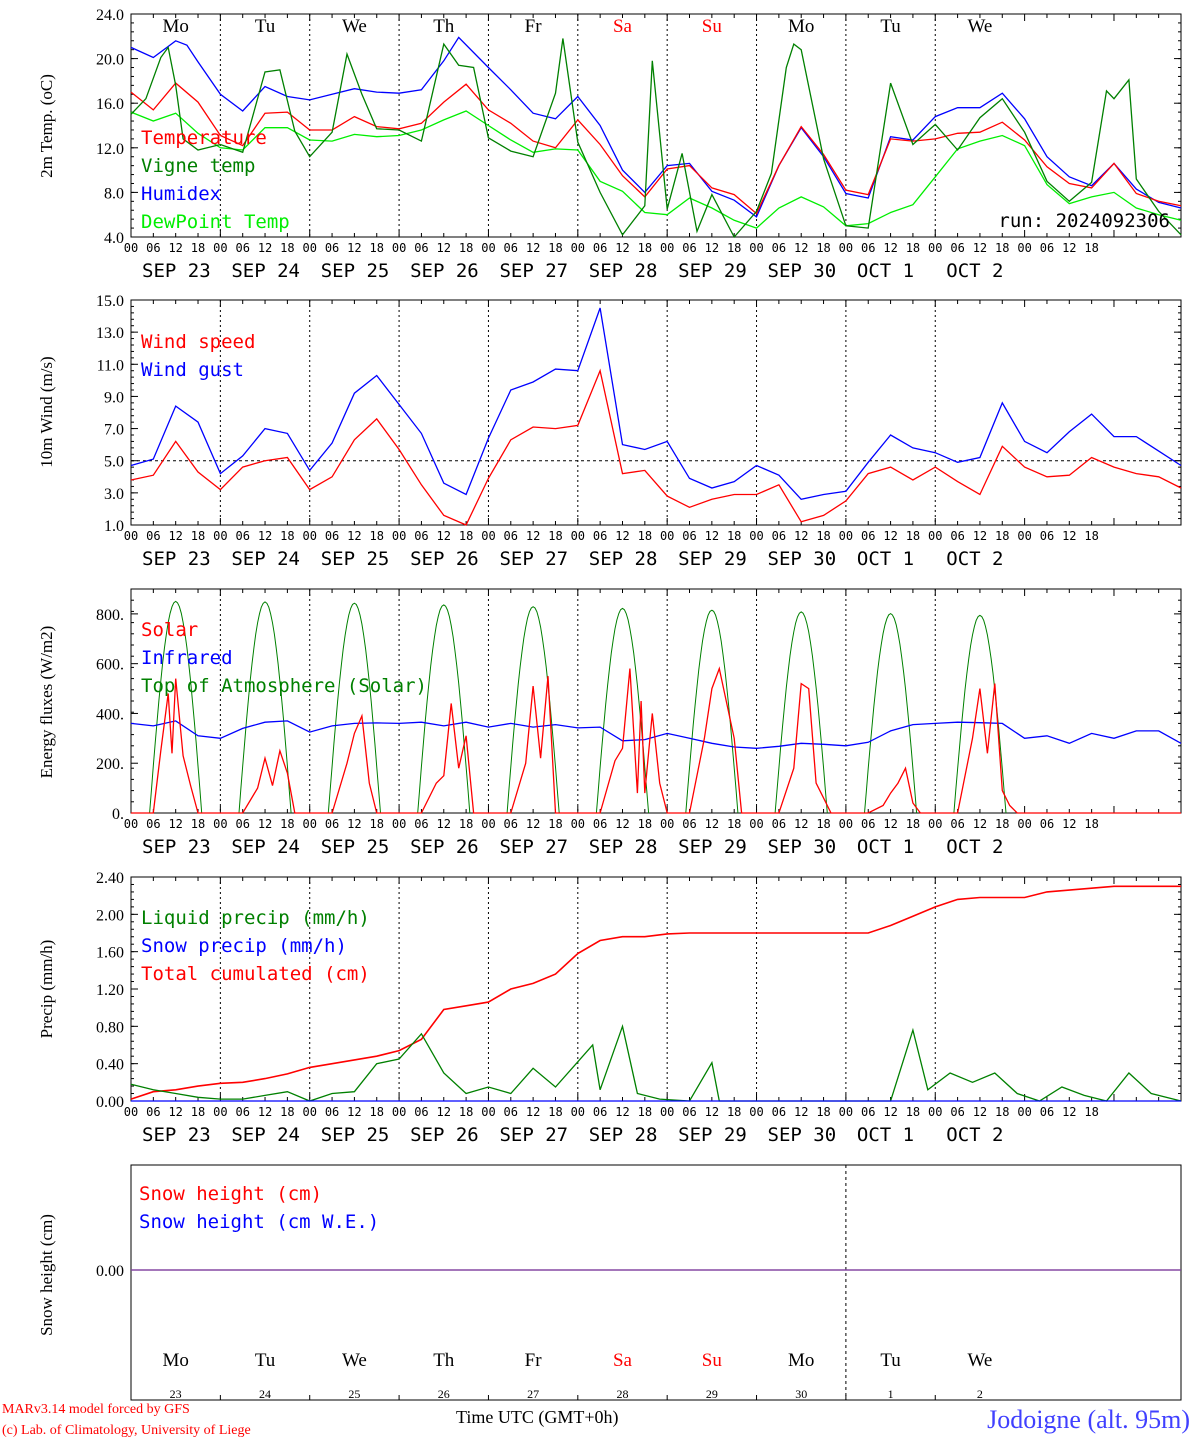  Describe the element at coordinates (355, 271) in the screenshot. I see `date-label: SEP 25` at that location.